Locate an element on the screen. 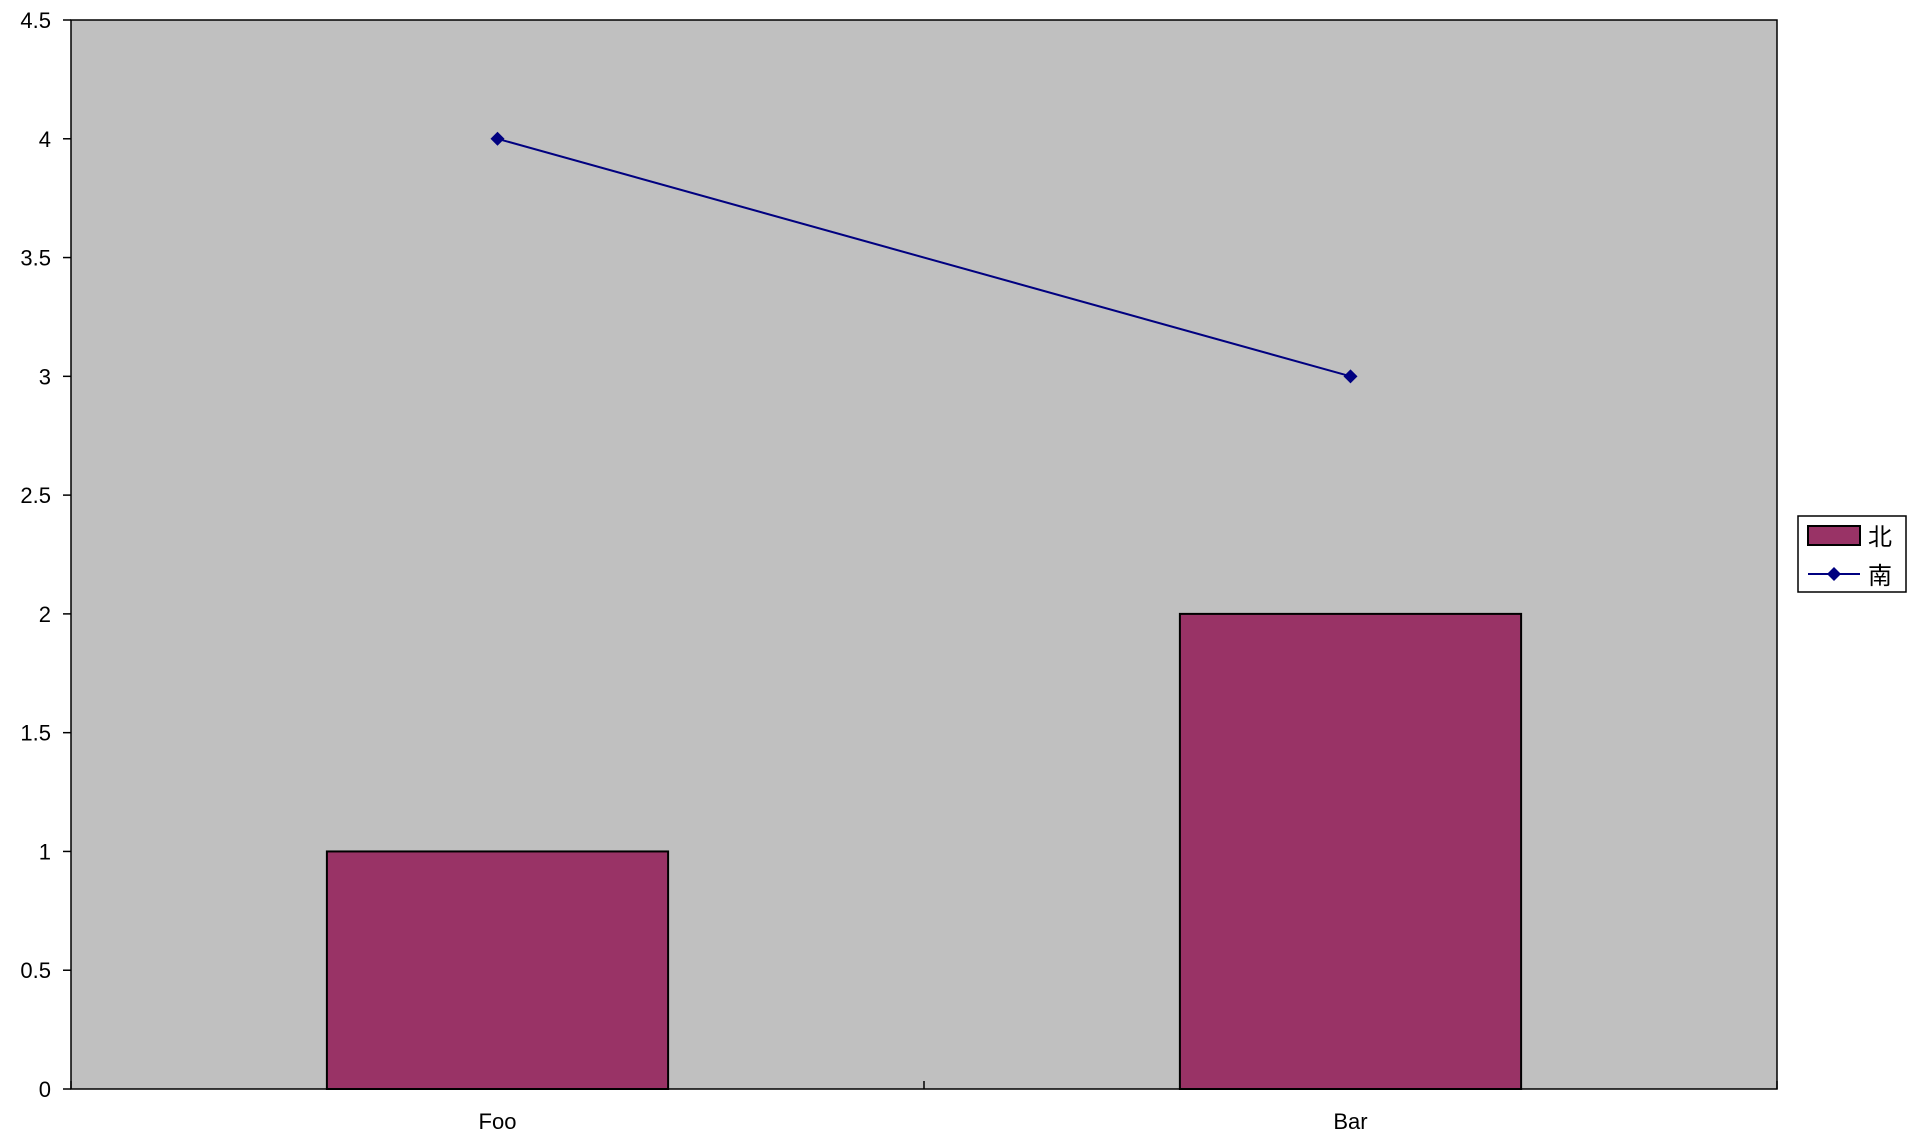 Image resolution: width=1912 pixels, height=1142 pixels. legend-swatch-bar is located at coordinates (1834, 535).